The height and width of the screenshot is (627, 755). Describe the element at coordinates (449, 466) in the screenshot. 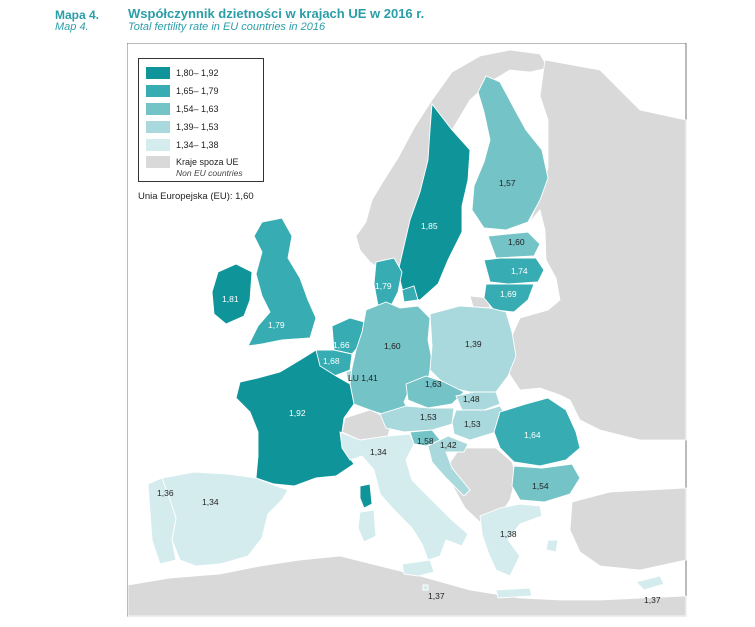

I see `country-croatia` at that location.